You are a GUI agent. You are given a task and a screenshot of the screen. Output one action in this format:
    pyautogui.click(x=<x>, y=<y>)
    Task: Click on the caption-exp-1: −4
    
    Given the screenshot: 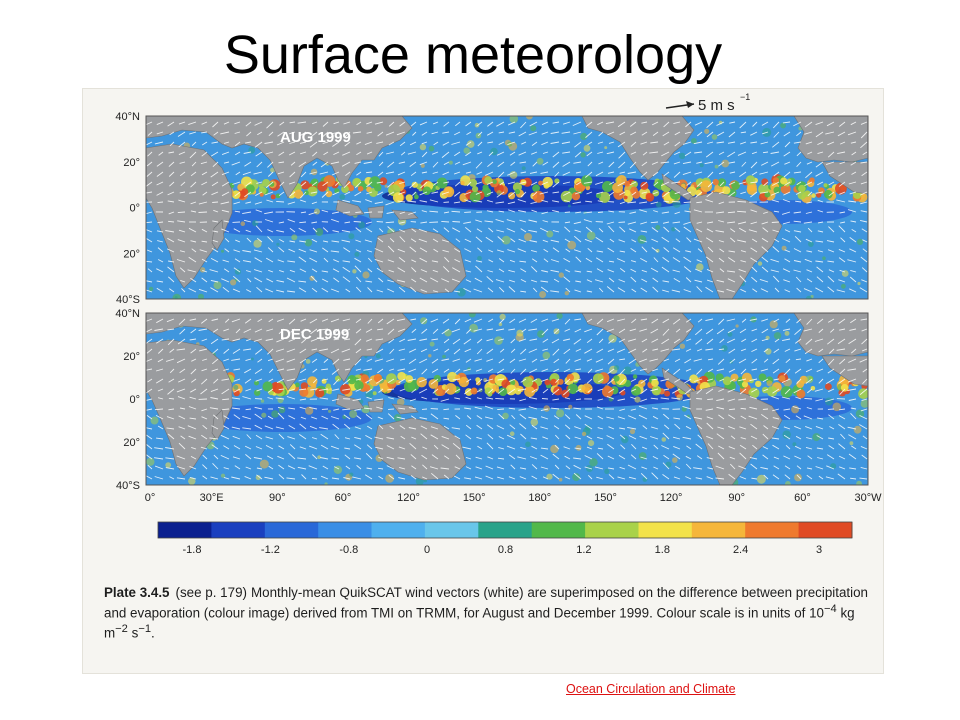 What is the action you would take?
    pyautogui.click(x=830, y=609)
    